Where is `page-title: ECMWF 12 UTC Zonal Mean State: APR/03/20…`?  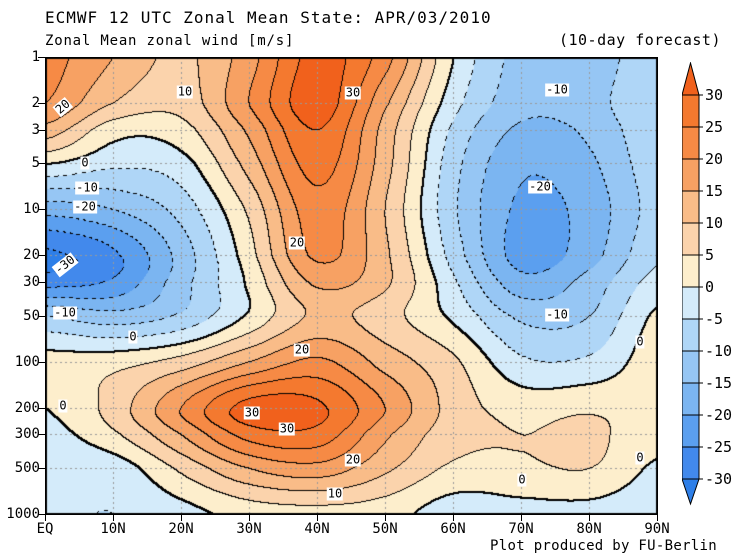 page-title: ECMWF 12 UTC Zonal Mean State: APR/03/20… is located at coordinates (268, 17).